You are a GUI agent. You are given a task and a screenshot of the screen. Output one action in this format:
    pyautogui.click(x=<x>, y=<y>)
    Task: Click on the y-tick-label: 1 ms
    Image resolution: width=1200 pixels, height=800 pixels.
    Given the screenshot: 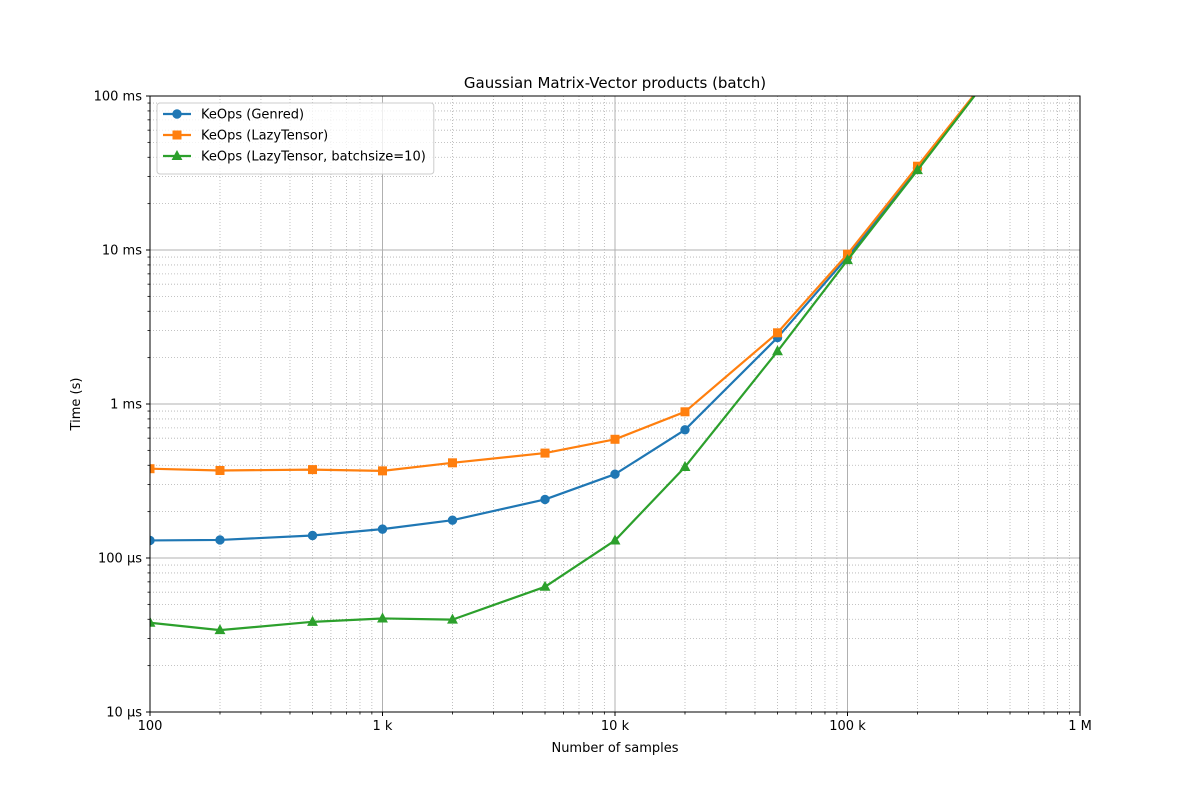 What is the action you would take?
    pyautogui.click(x=126, y=405)
    